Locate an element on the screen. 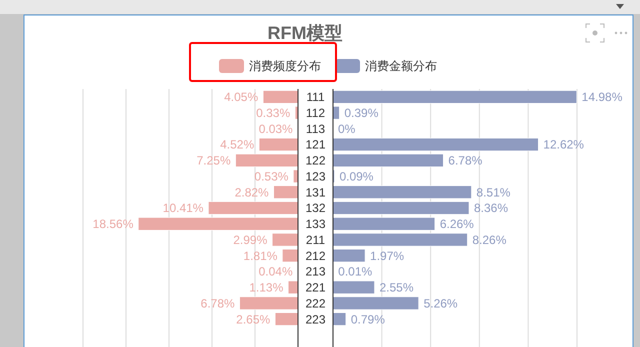  data-label: 0.01% is located at coordinates (355, 271).